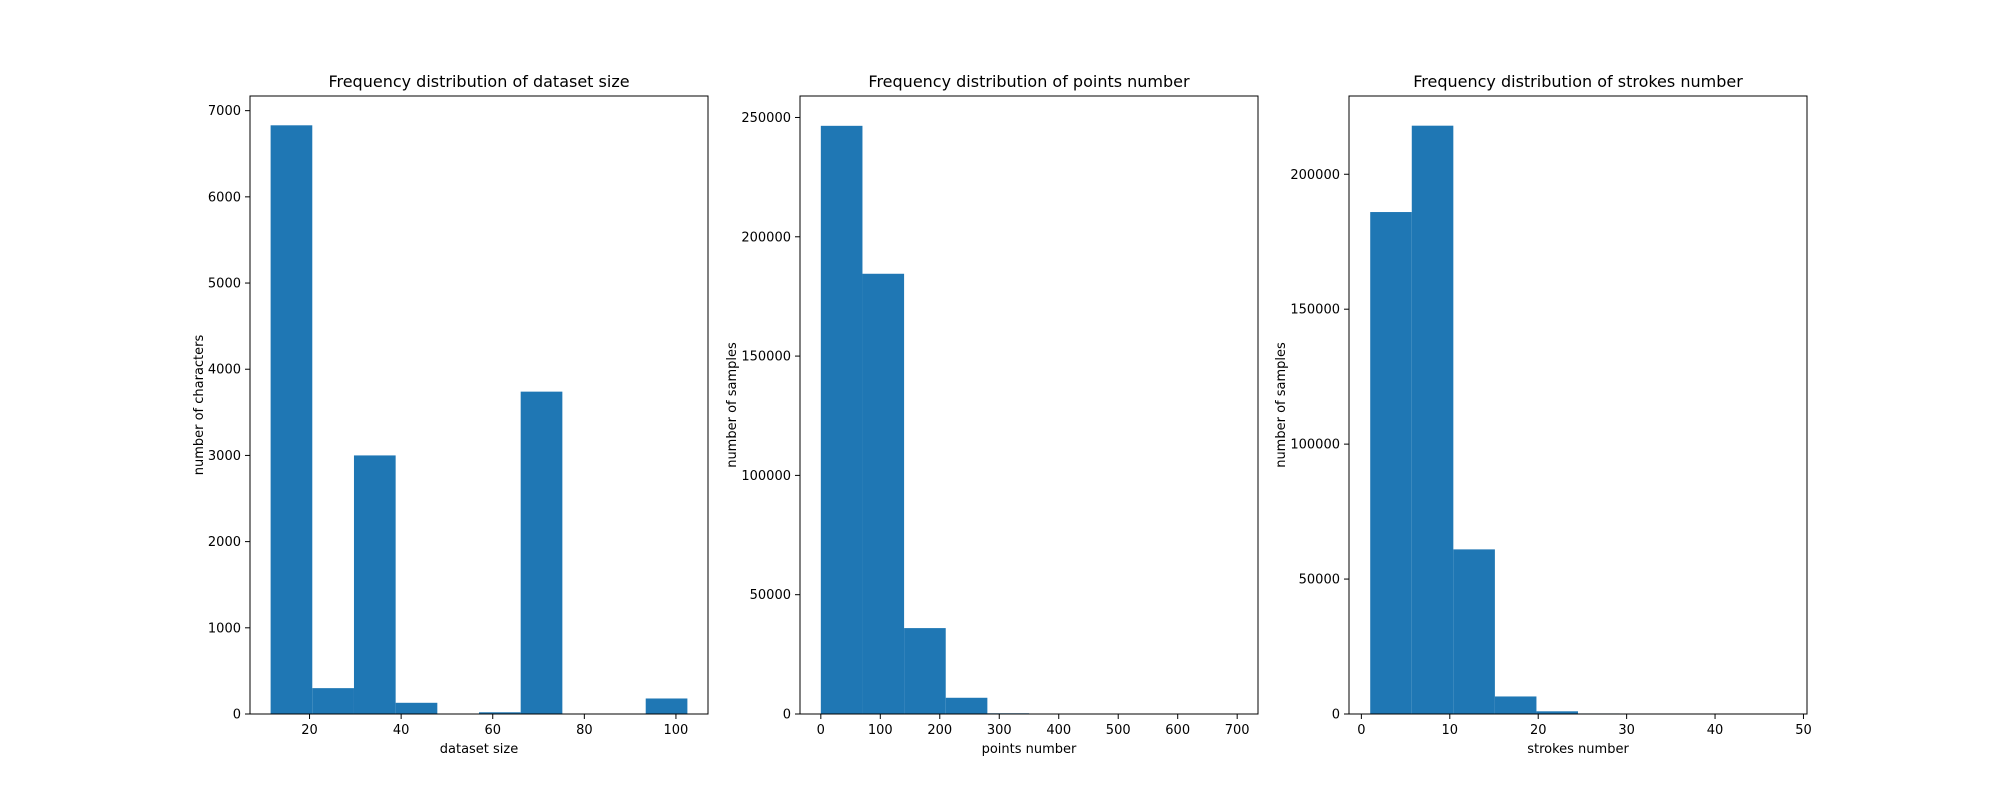 Image resolution: width=2000 pixels, height=800 pixels. Describe the element at coordinates (584, 730) in the screenshot. I see `x-tick-label: 80` at that location.